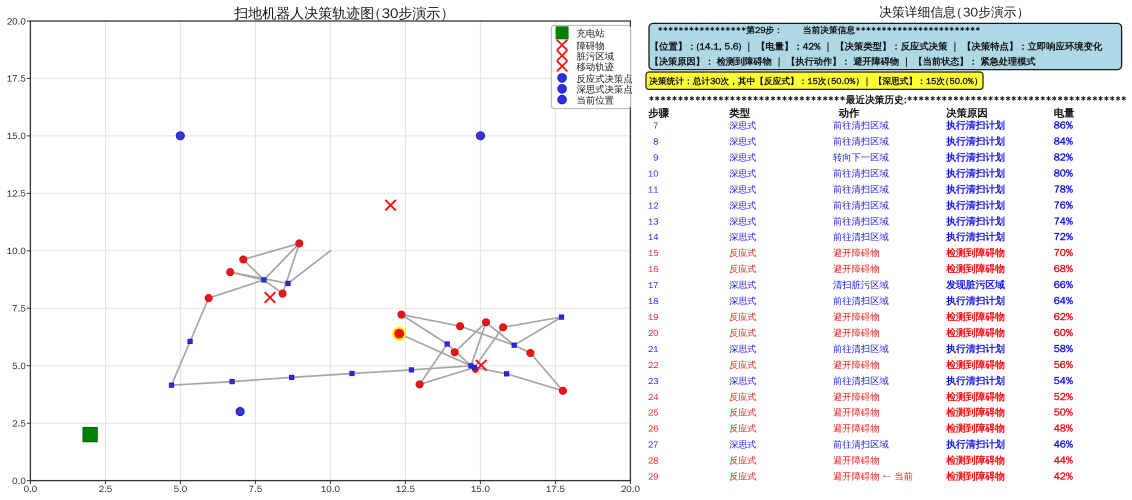 The height and width of the screenshot is (500, 1132). Describe the element at coordinates (951, 13) in the screenshot. I see `svg-text: 决策详细信息（30步演示）` at that location.